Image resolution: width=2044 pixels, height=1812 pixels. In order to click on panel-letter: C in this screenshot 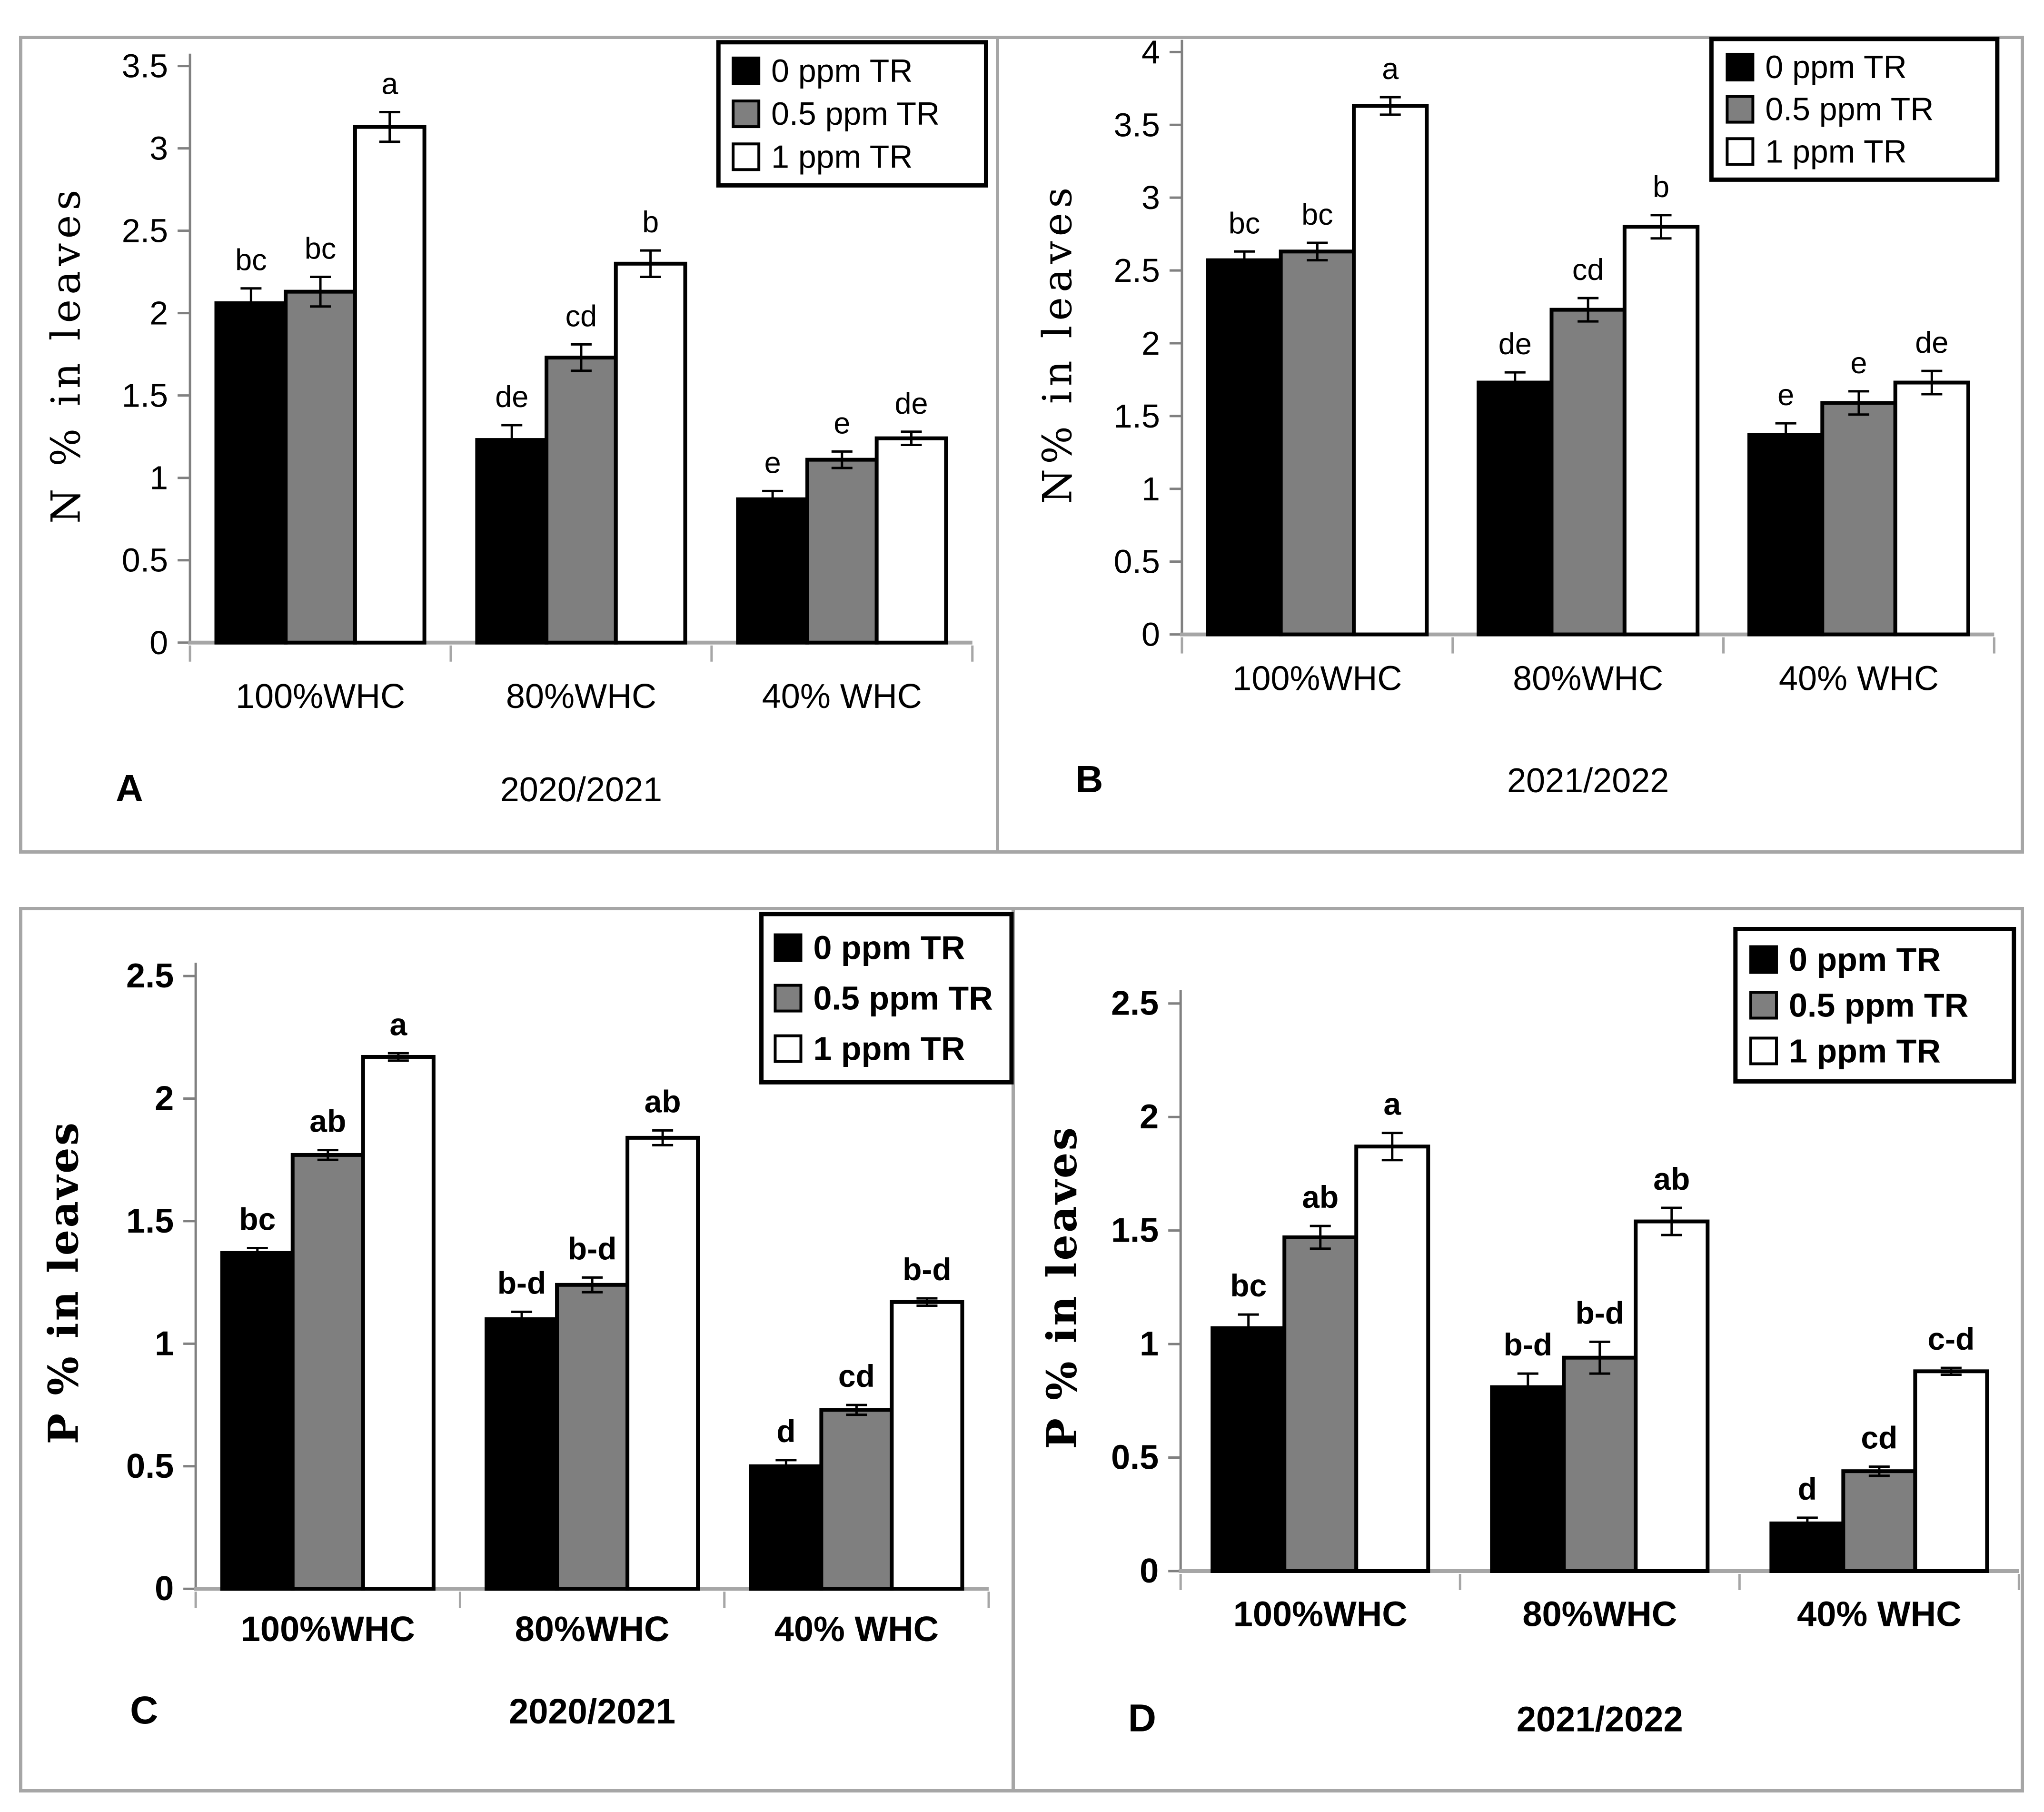, I will do `click(144, 1710)`.